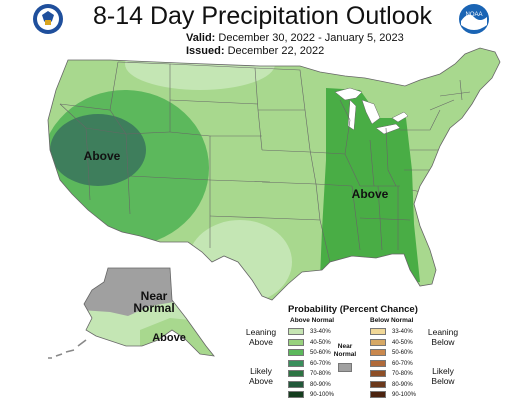 Image resolution: width=525 pixels, height=405 pixels. What do you see at coordinates (345, 350) in the screenshot?
I see `near-normal-label: Near Normal` at bounding box center [345, 350].